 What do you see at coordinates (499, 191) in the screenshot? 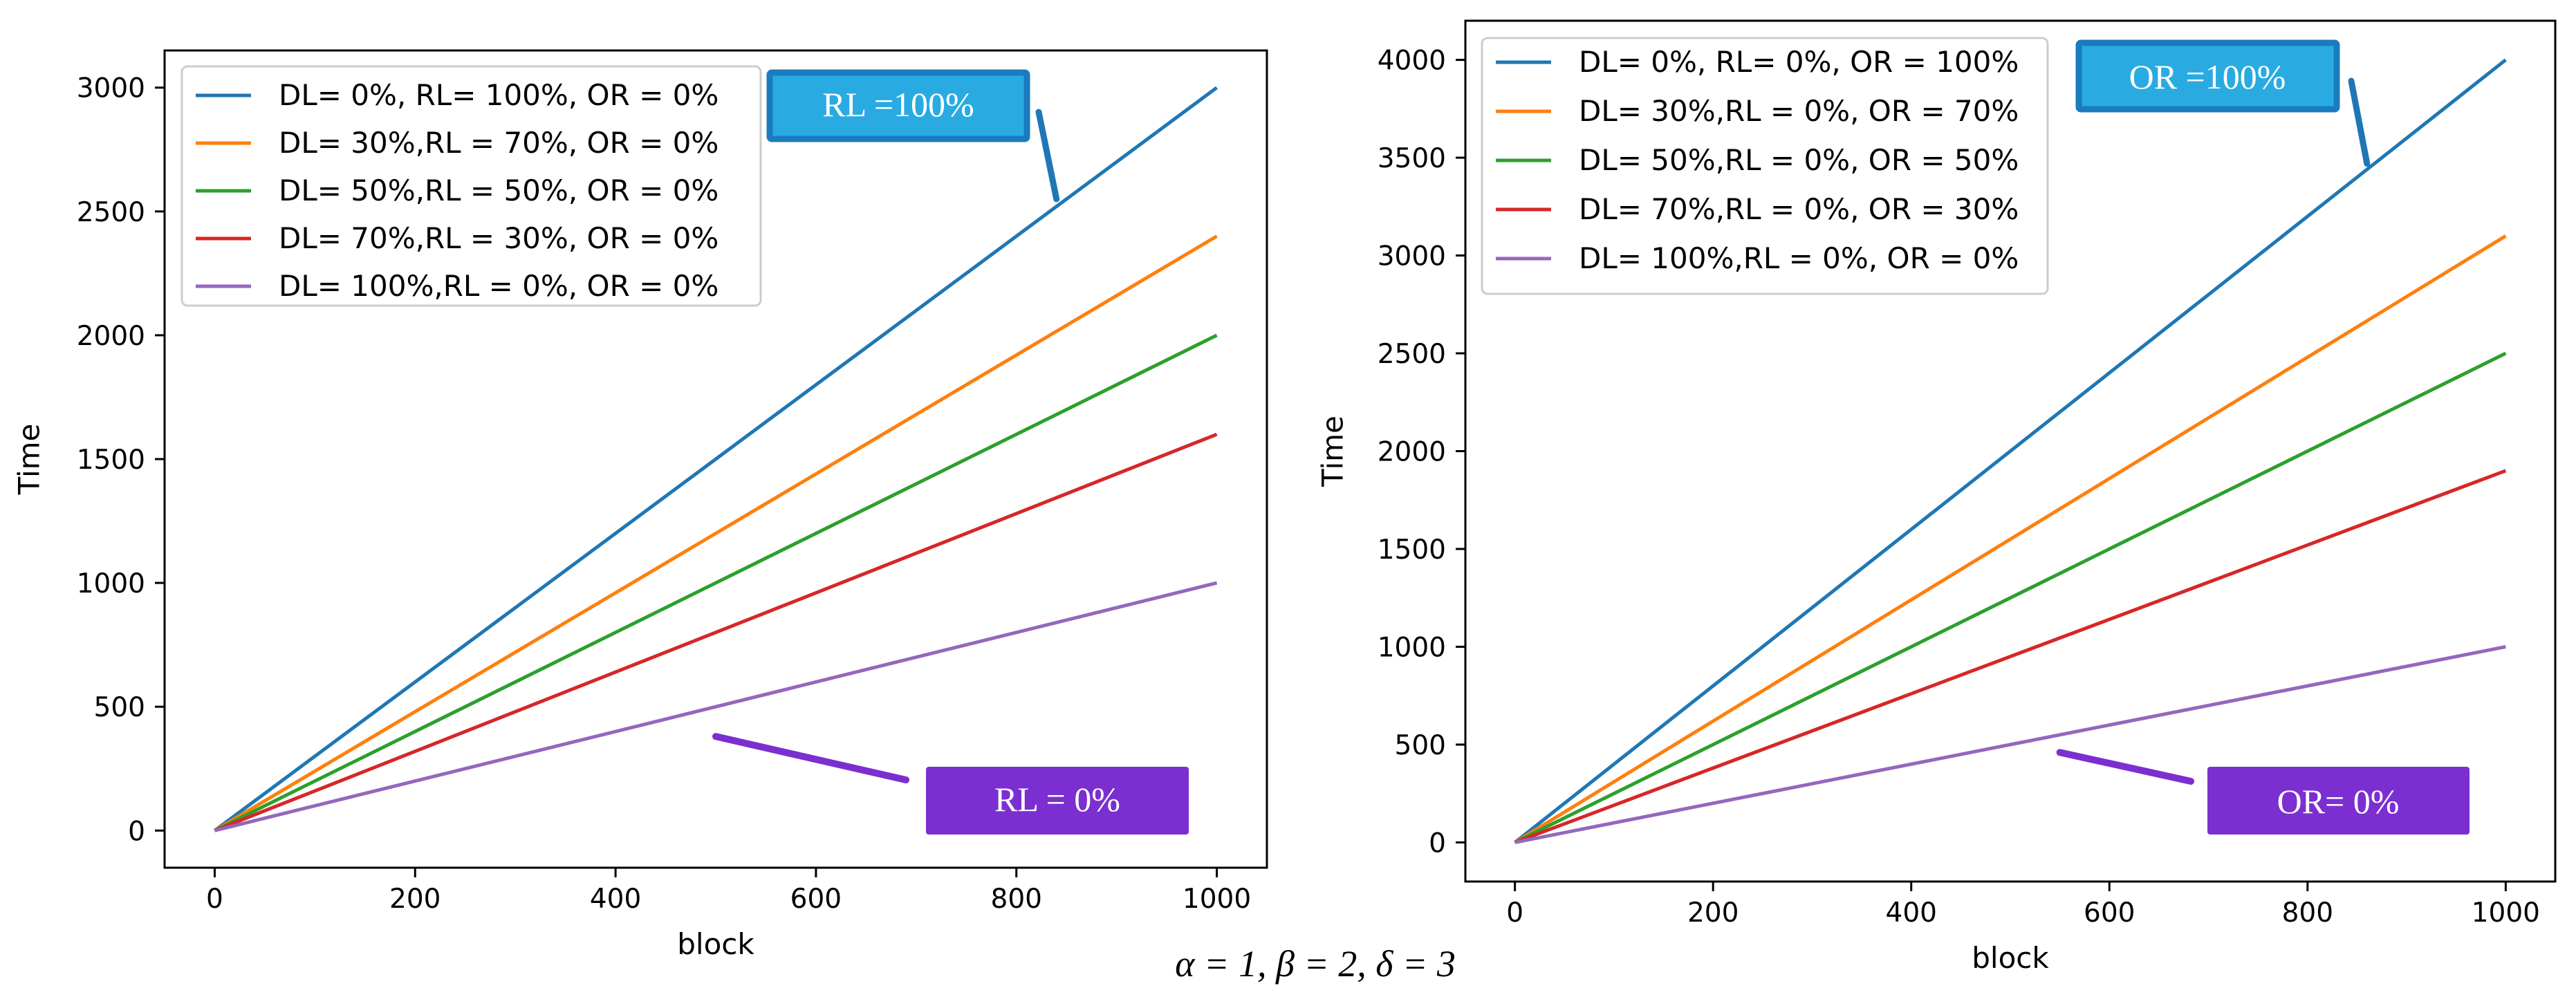
I see `legend-label-3: DL= 50%,RL = 50%, OR = 0%` at bounding box center [499, 191].